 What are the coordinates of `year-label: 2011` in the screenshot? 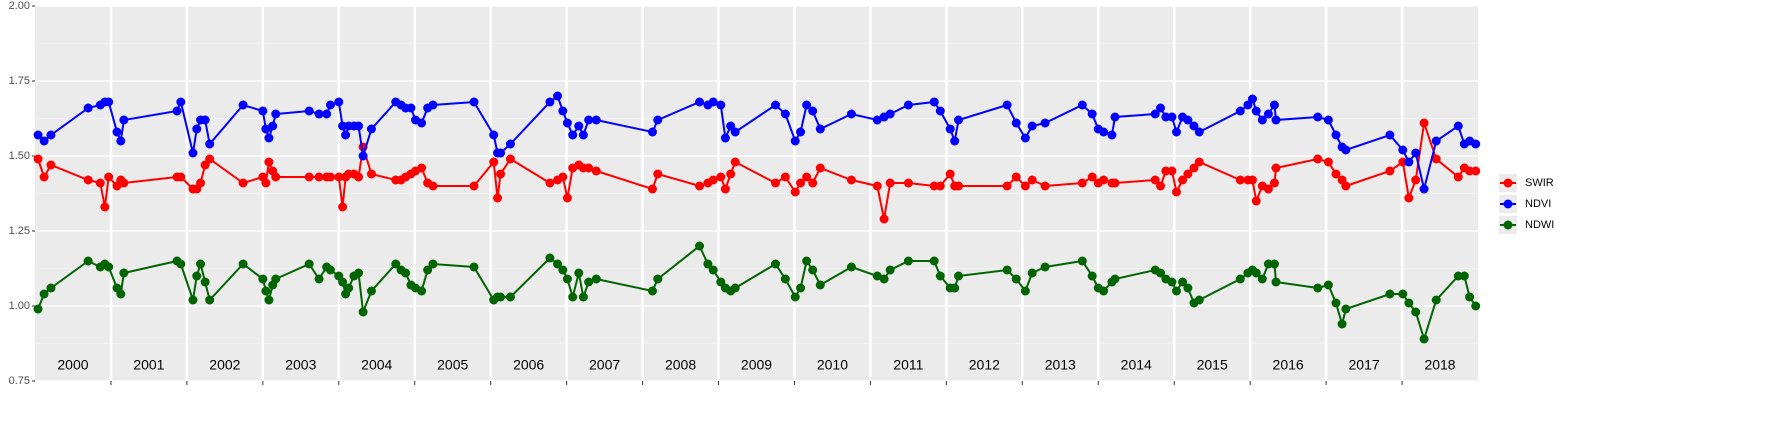 It's located at (908, 365).